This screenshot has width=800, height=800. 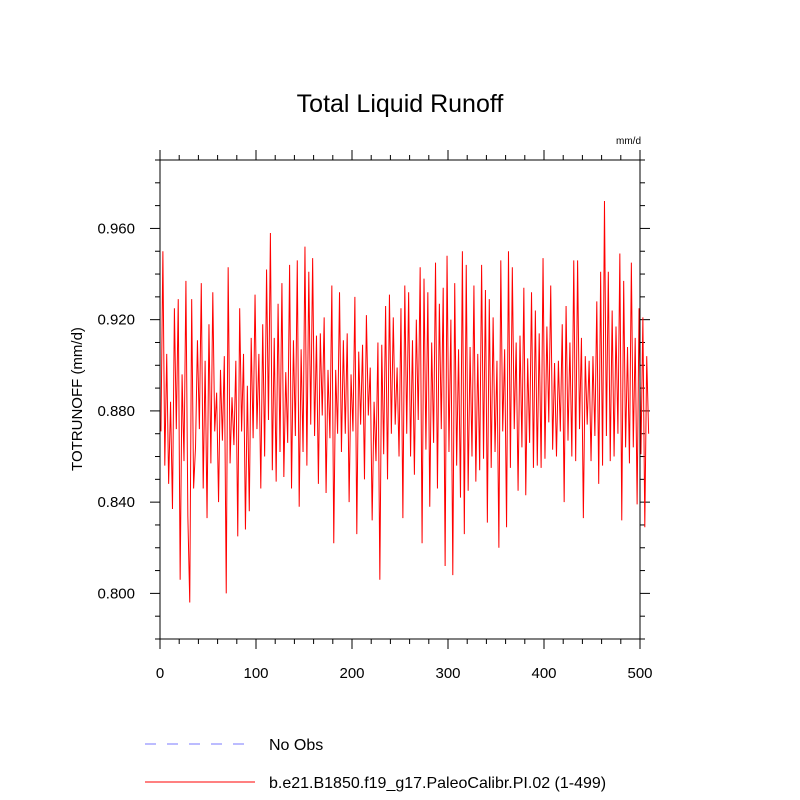 What do you see at coordinates (116, 320) in the screenshot?
I see `y-tick-label: 0.920` at bounding box center [116, 320].